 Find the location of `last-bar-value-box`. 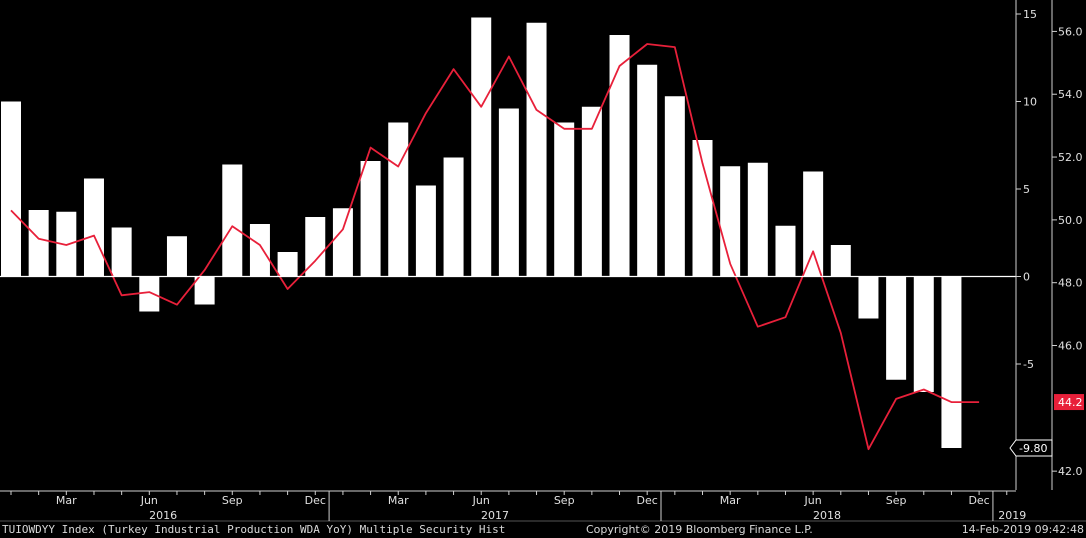

last-bar-value-box is located at coordinates (1031, 448).